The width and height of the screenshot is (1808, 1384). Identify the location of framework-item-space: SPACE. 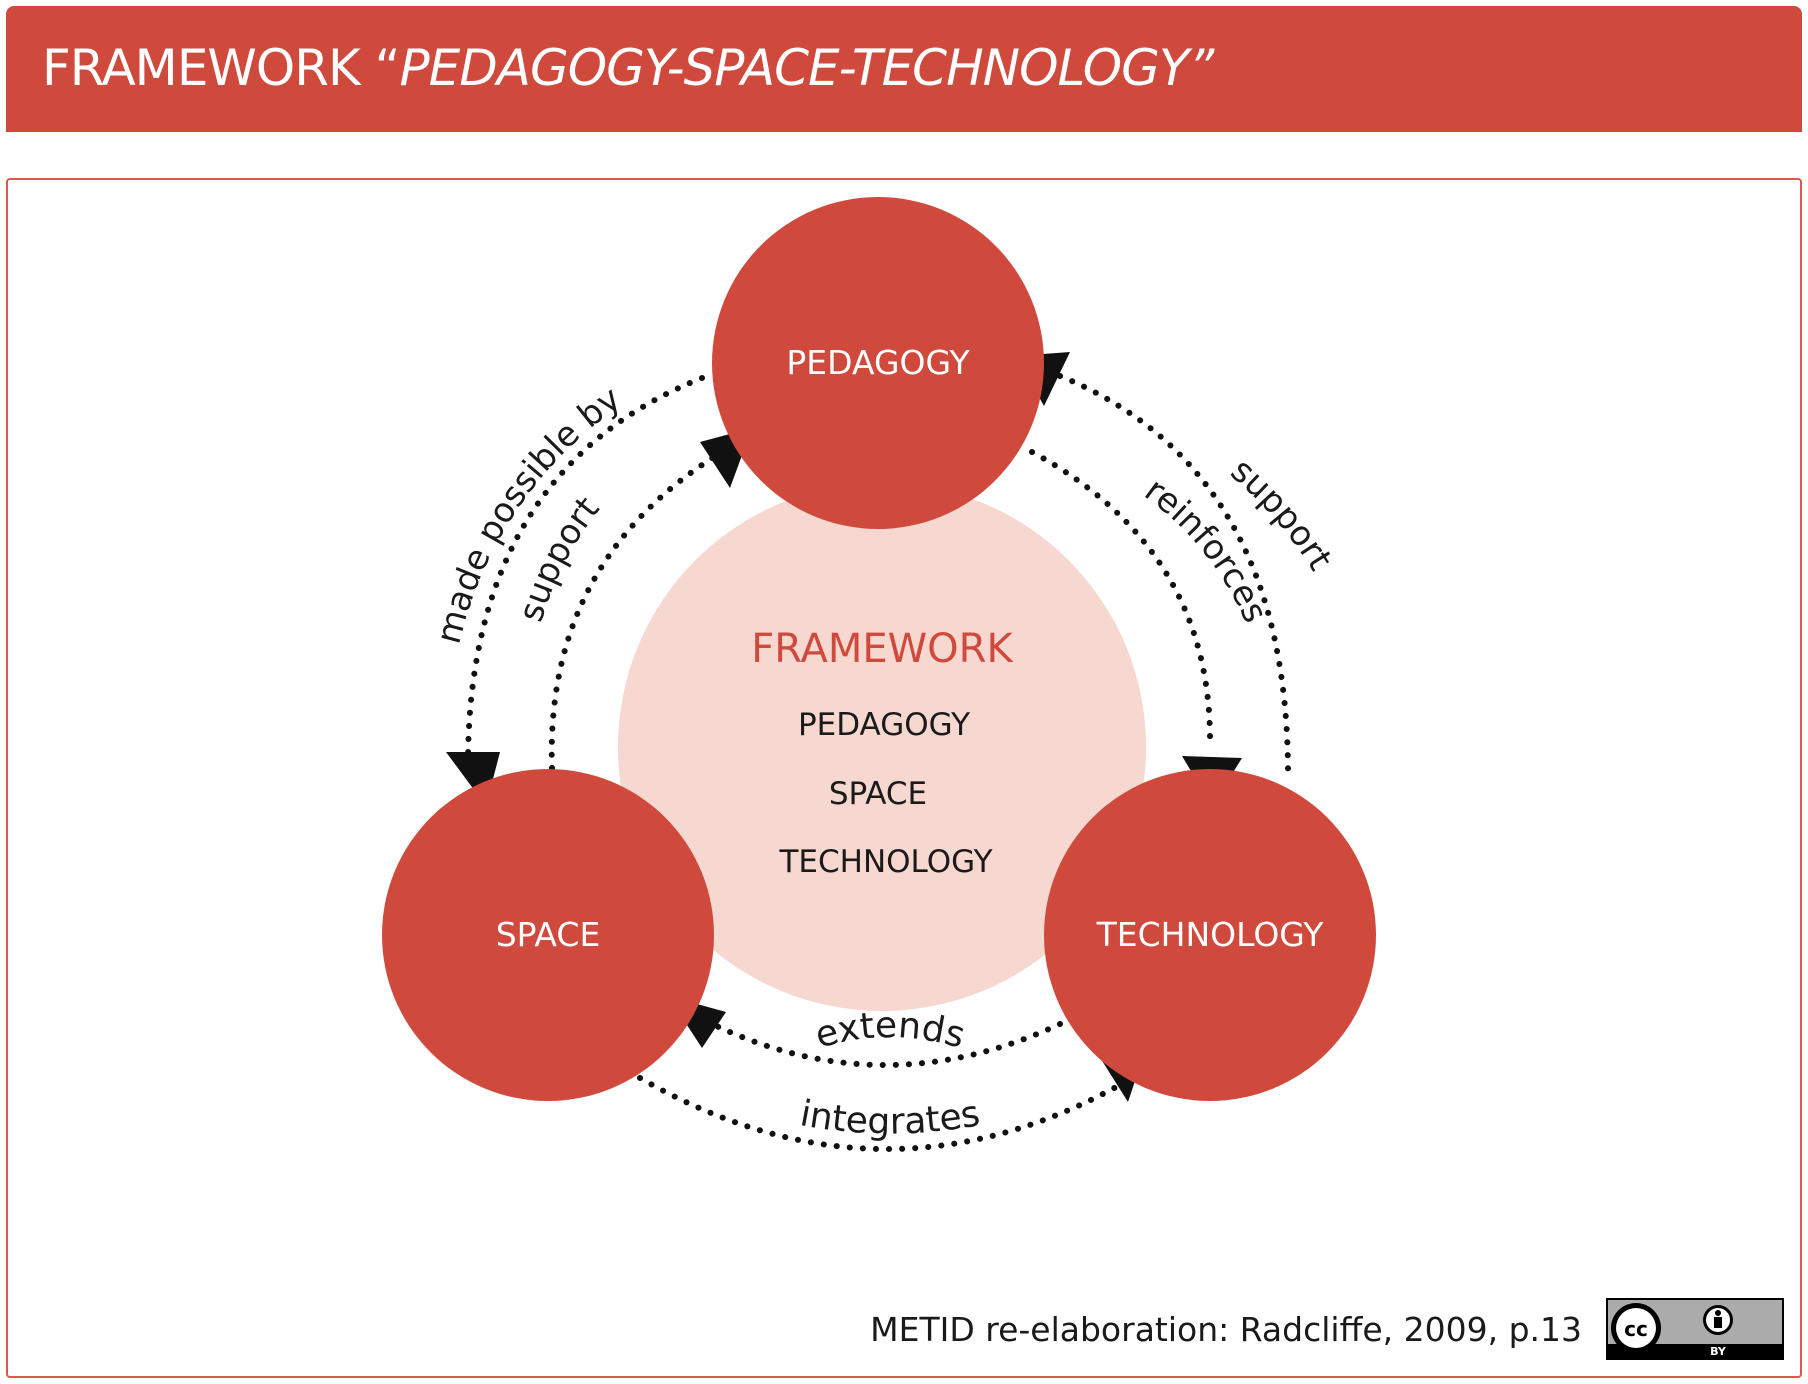
(878, 794).